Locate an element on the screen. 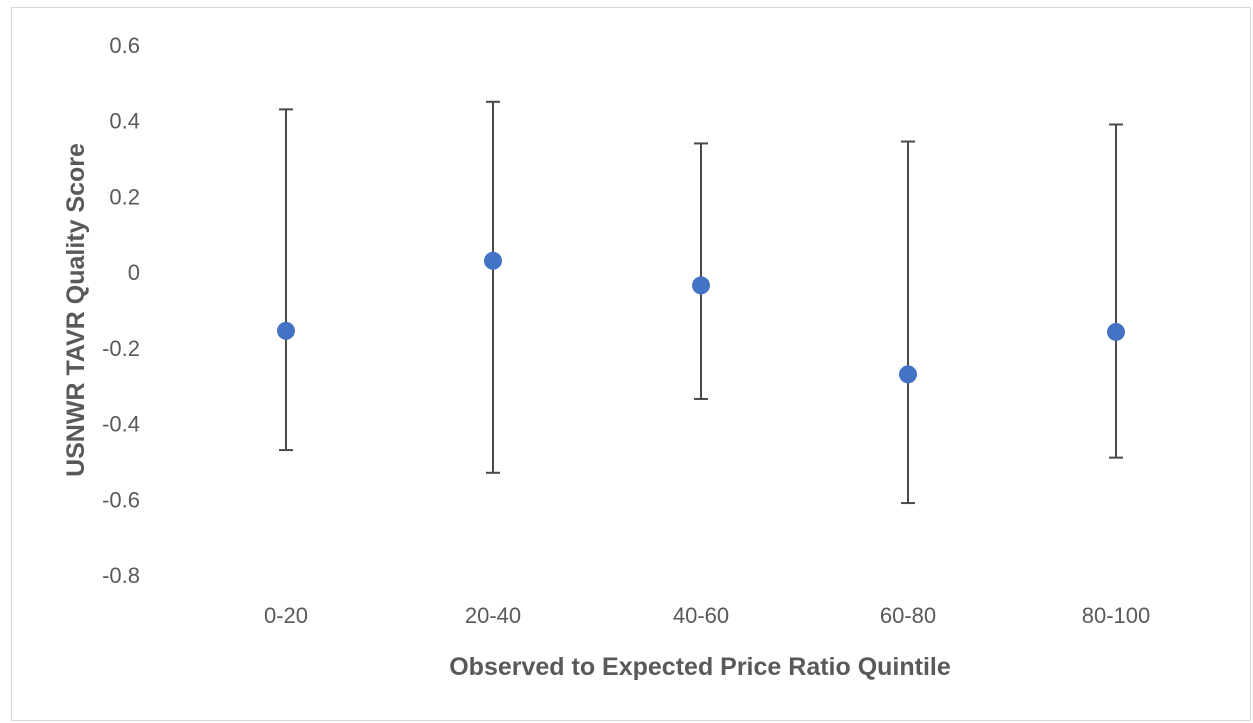 This screenshot has height=723, width=1253. x-tick-label: 40-60 is located at coordinates (701, 615).